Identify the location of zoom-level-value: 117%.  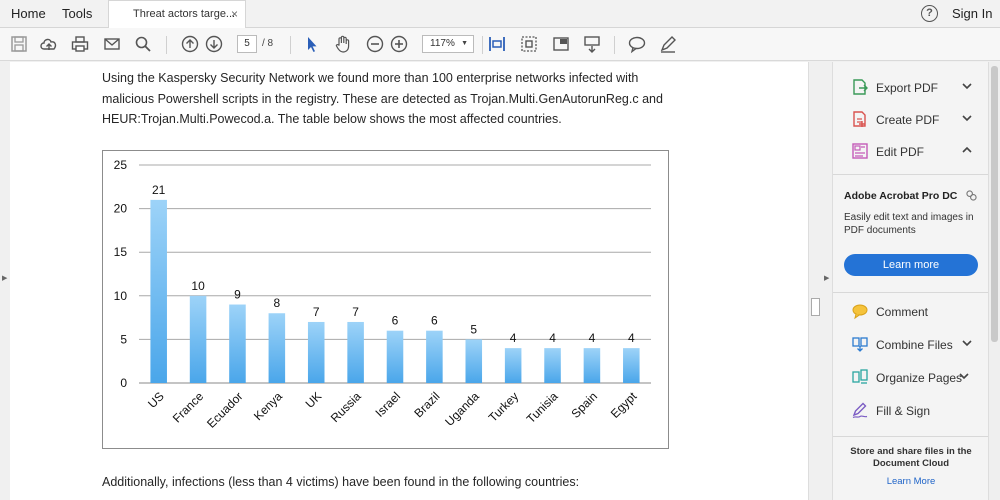
(442, 43).